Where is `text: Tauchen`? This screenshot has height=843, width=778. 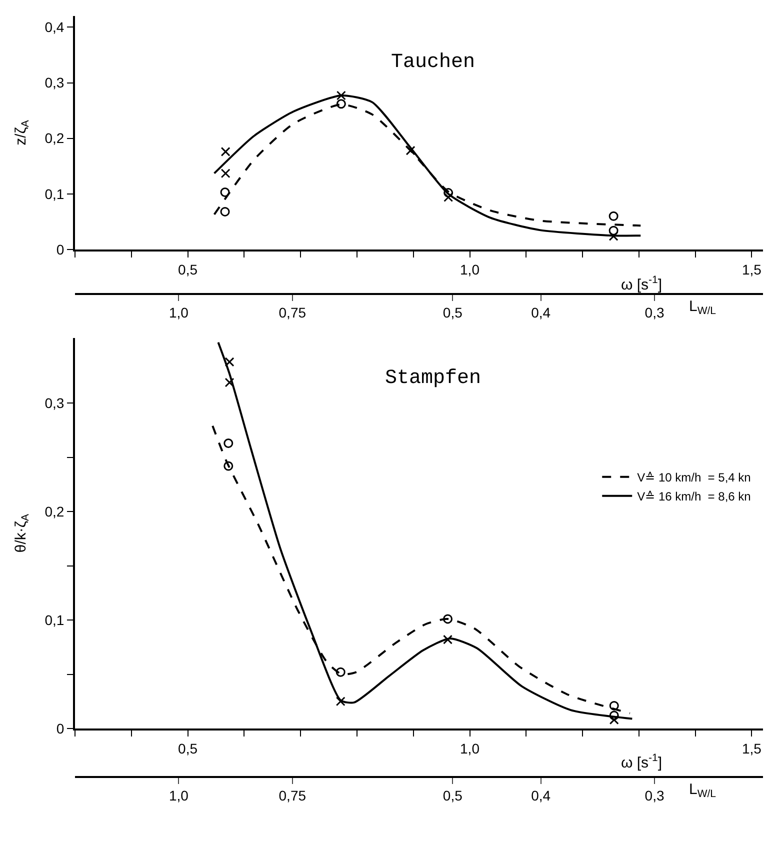 text: Tauchen is located at coordinates (433, 62).